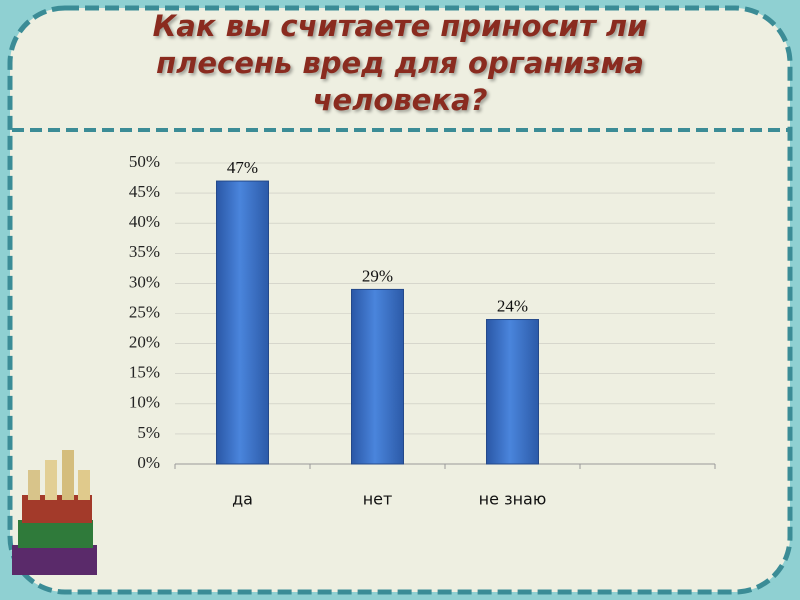  What do you see at coordinates (242, 167) in the screenshot?
I see `data-label: 47%` at bounding box center [242, 167].